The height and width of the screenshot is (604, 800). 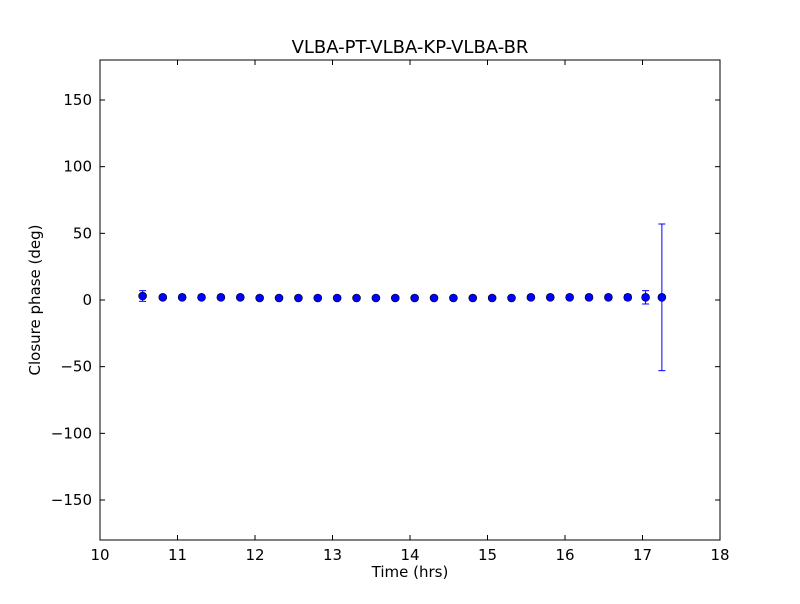 What do you see at coordinates (332, 555) in the screenshot?
I see `x-tick-label: 13` at bounding box center [332, 555].